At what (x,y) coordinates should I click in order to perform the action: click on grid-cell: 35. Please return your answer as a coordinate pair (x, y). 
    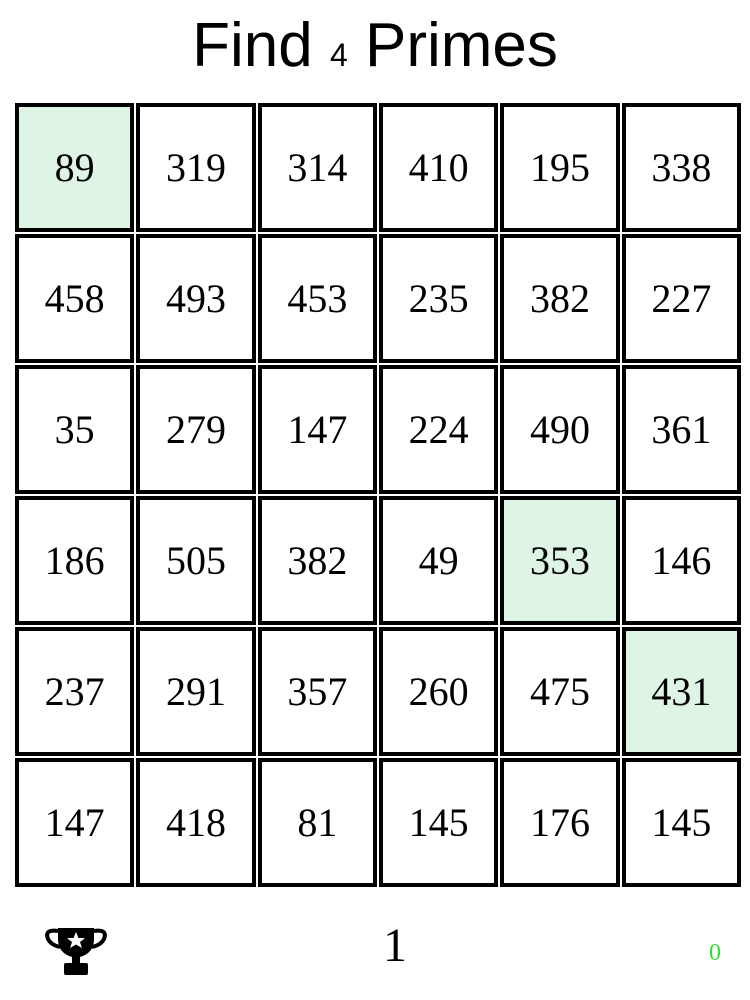
    Looking at the image, I should click on (75, 429).